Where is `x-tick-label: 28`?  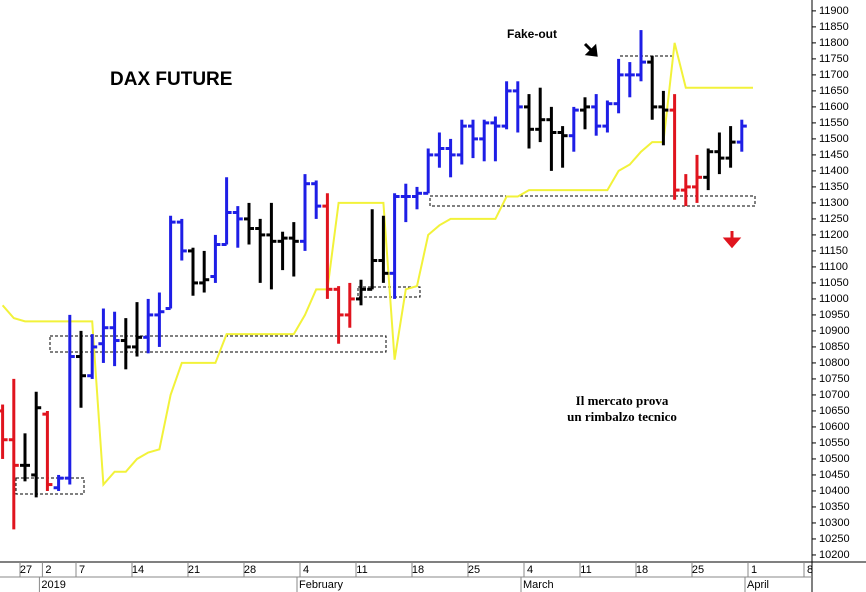
x-tick-label: 28 is located at coordinates (250, 570).